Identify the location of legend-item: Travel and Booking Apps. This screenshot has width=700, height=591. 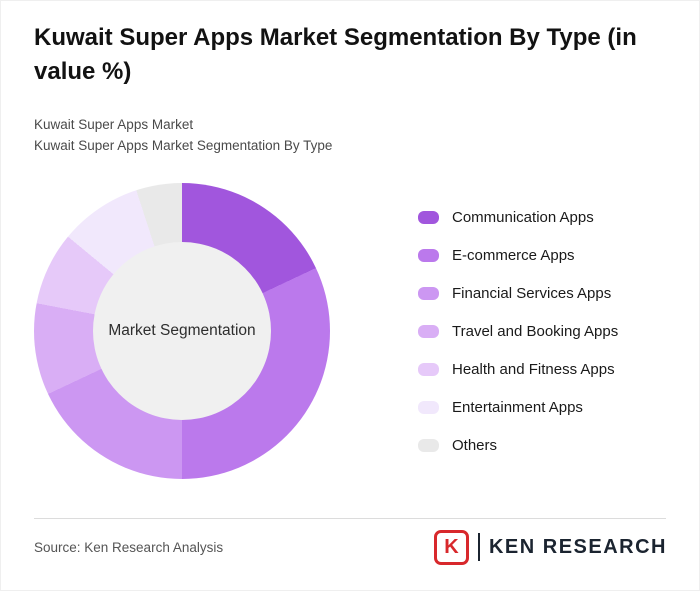
(518, 331).